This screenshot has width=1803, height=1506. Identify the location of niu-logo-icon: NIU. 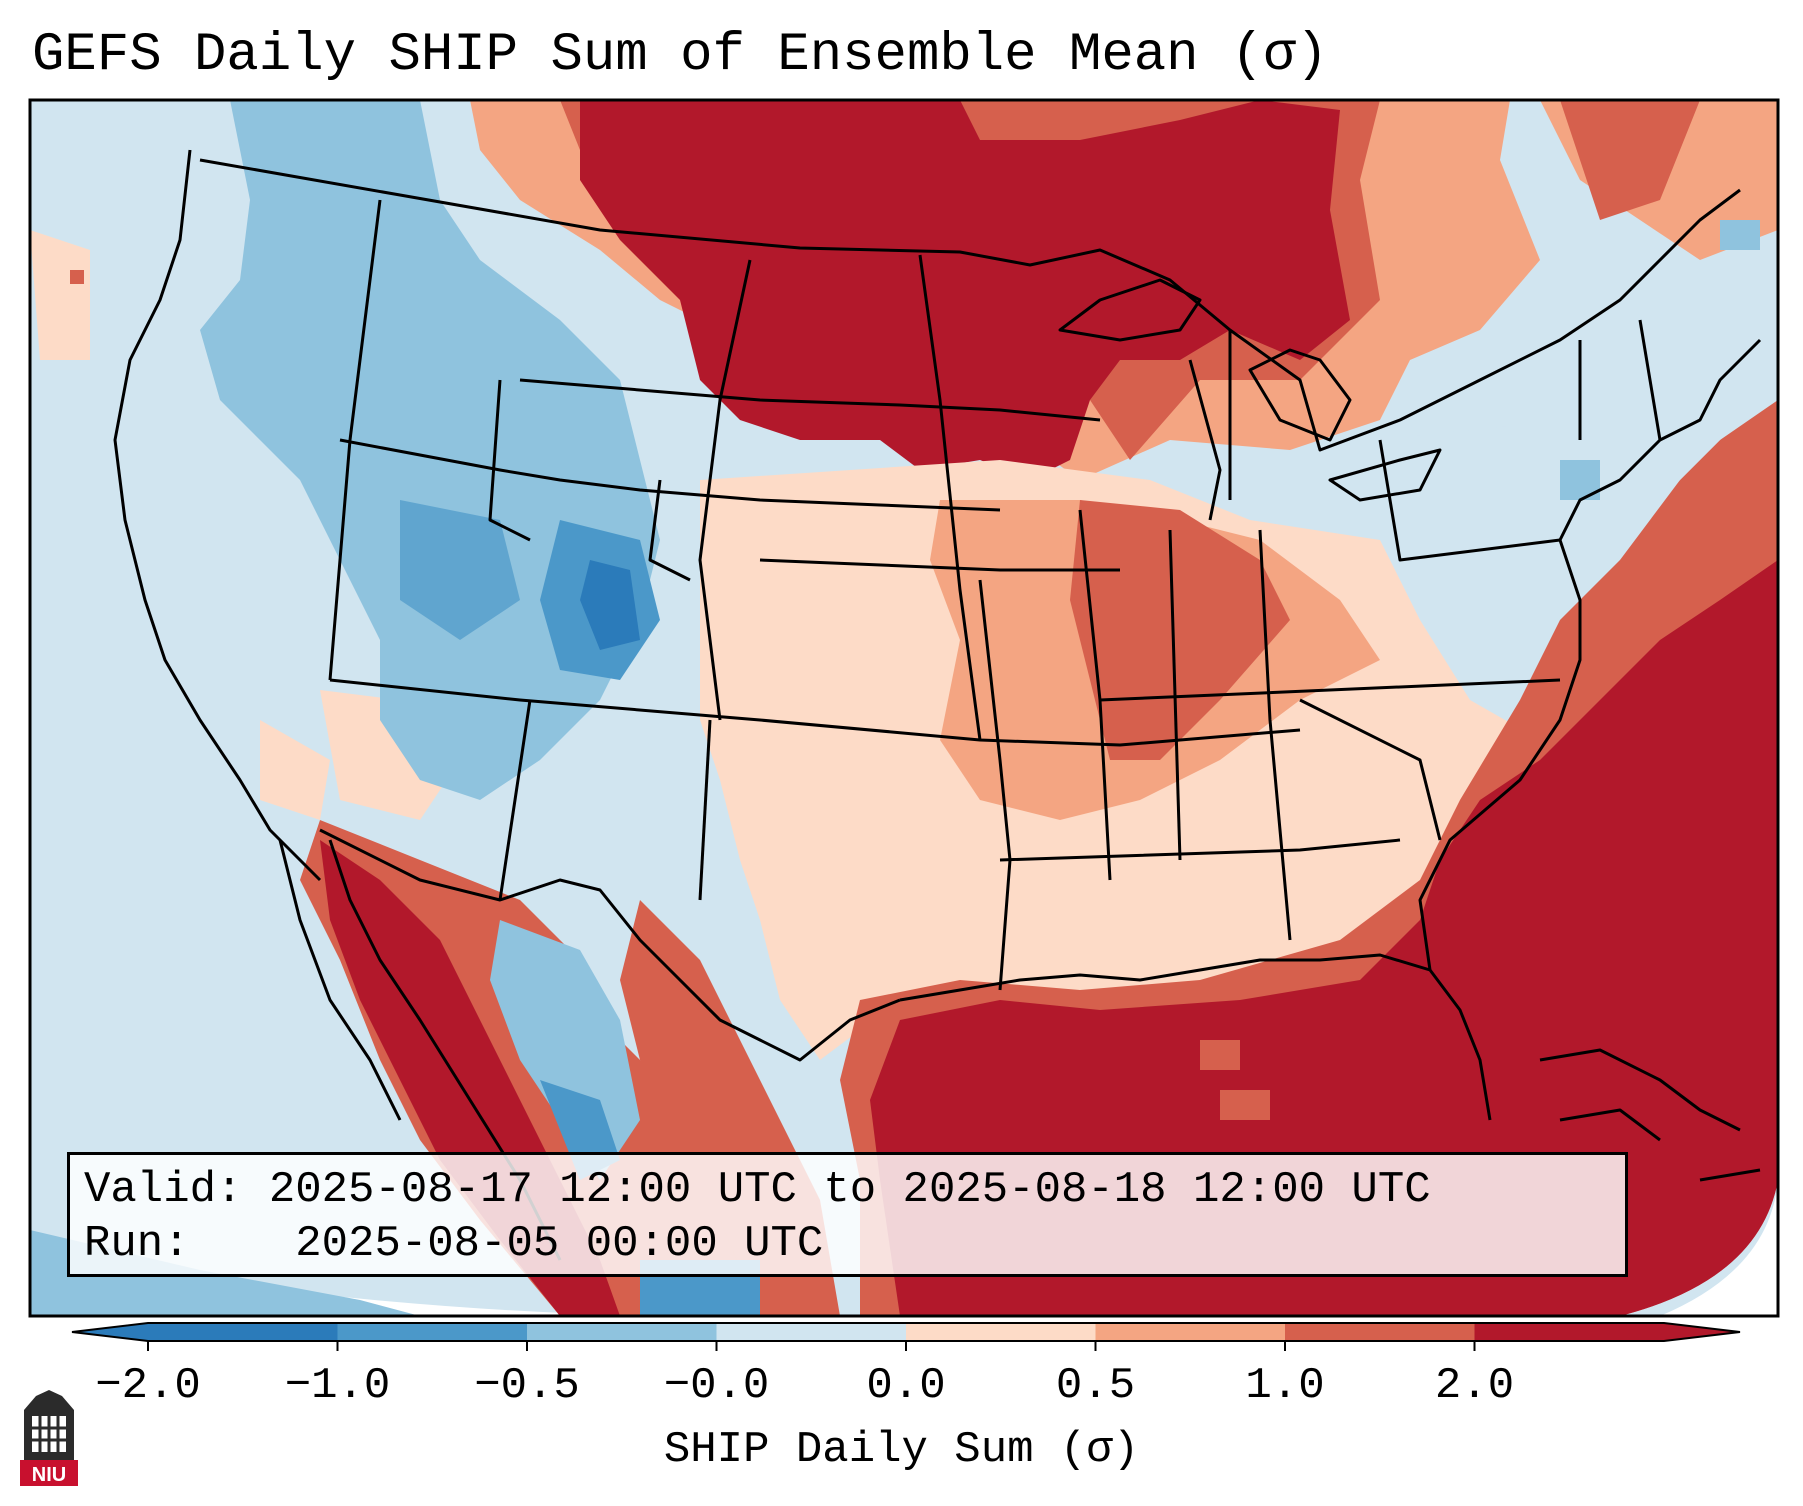
(49, 1438).